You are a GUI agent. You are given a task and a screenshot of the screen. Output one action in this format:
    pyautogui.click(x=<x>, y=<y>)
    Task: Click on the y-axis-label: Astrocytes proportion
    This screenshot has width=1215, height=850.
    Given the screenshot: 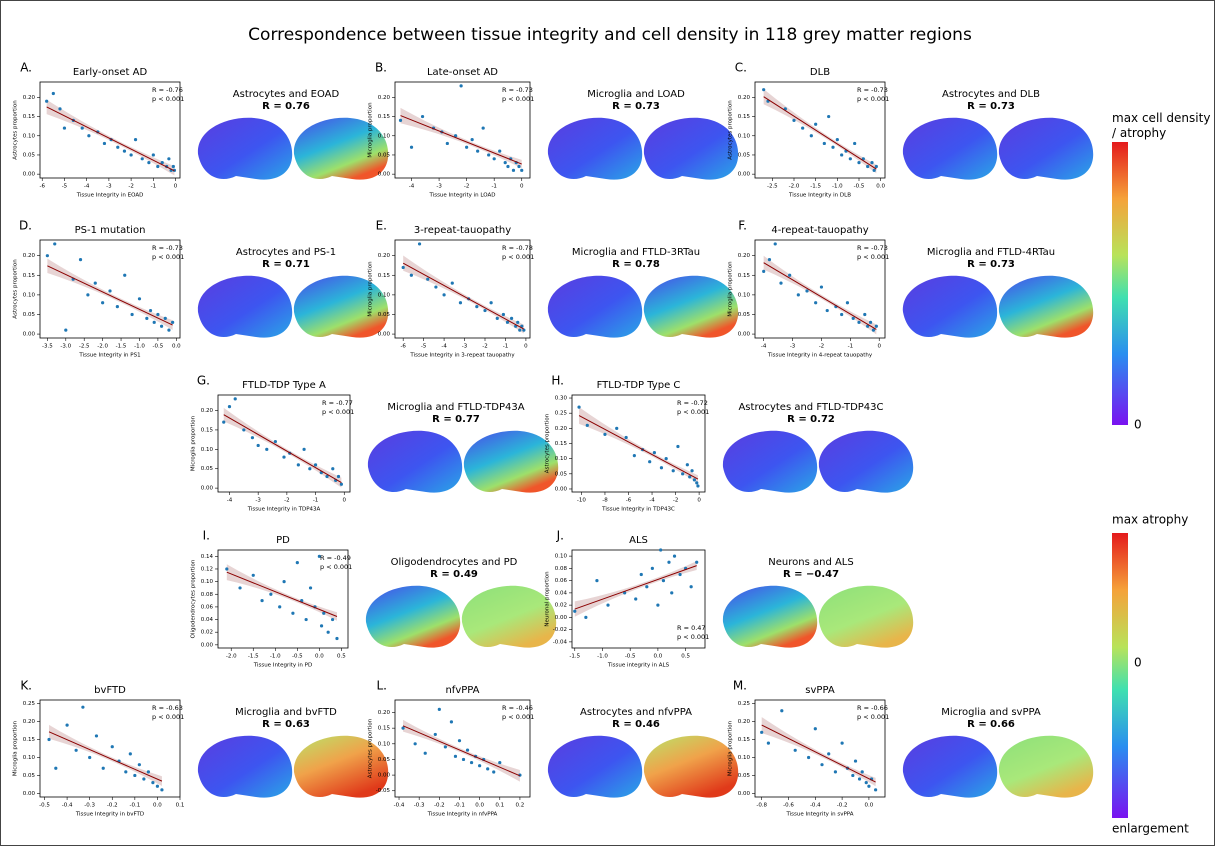 What is the action you would take?
    pyautogui.click(x=16, y=130)
    